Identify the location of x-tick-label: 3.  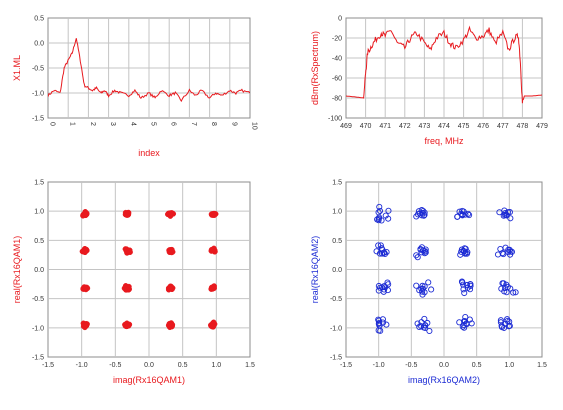
(112, 124).